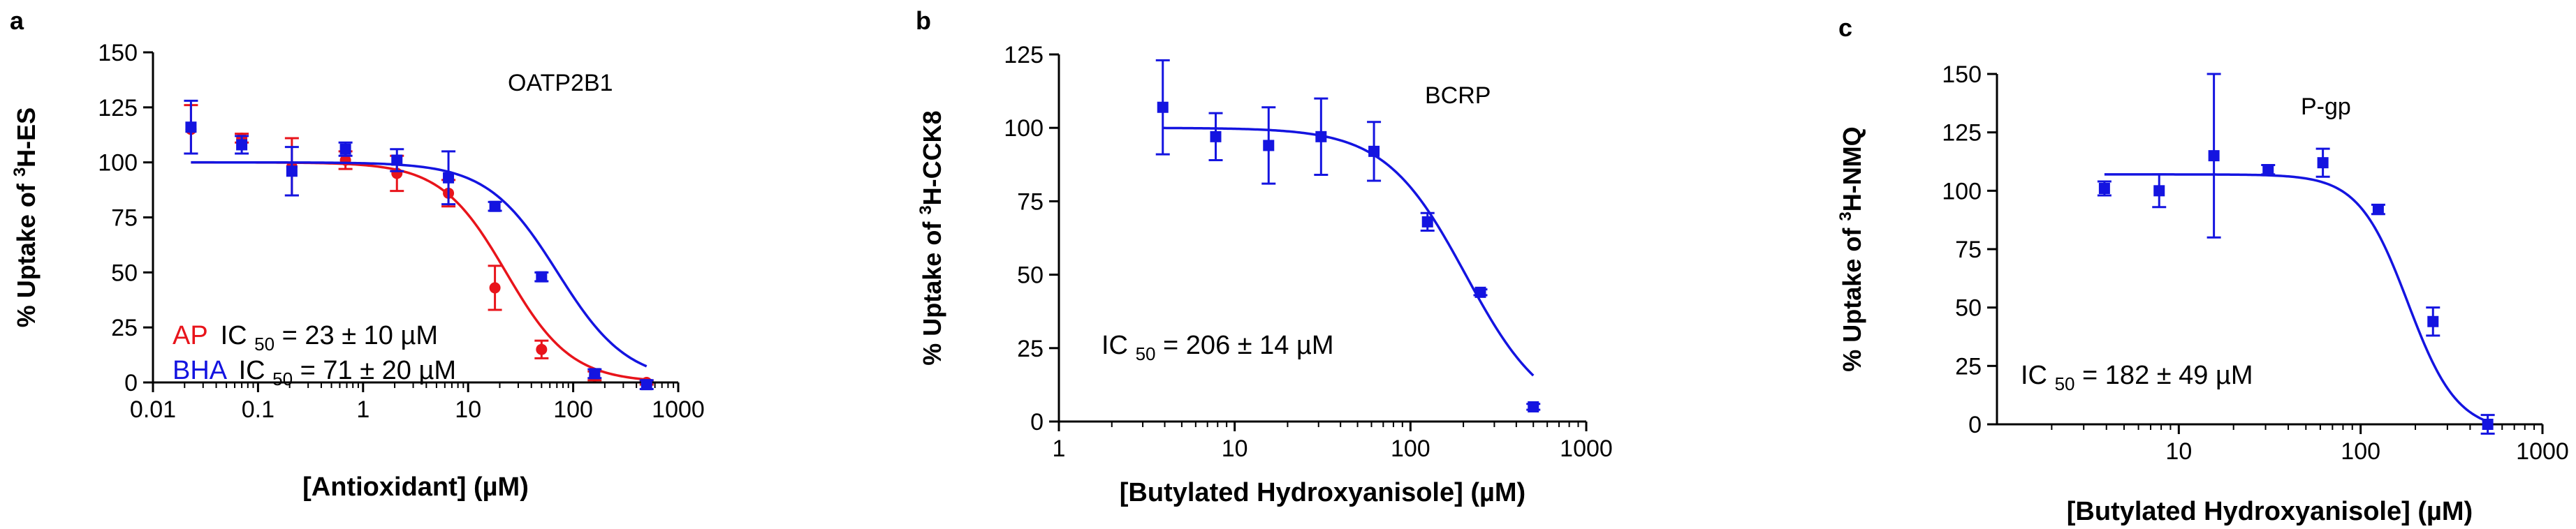 This screenshot has height=529, width=2576. What do you see at coordinates (258, 409) in the screenshot?
I see `x-tick-label: 0.1` at bounding box center [258, 409].